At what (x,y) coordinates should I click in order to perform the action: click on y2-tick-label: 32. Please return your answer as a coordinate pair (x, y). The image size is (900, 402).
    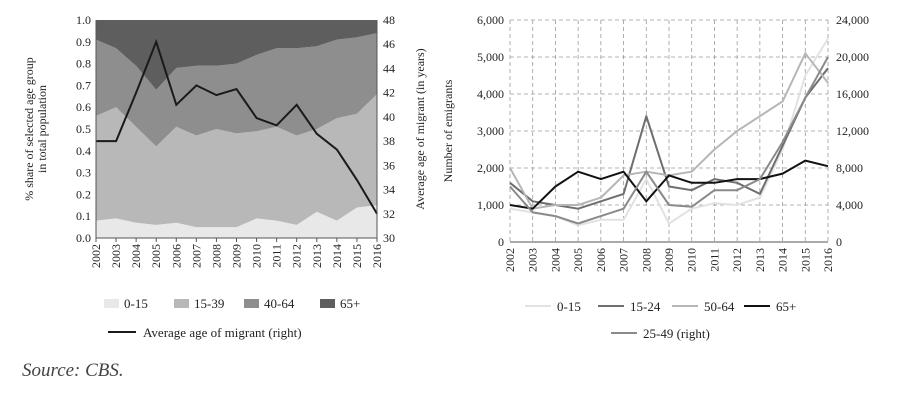
    Looking at the image, I should click on (389, 214).